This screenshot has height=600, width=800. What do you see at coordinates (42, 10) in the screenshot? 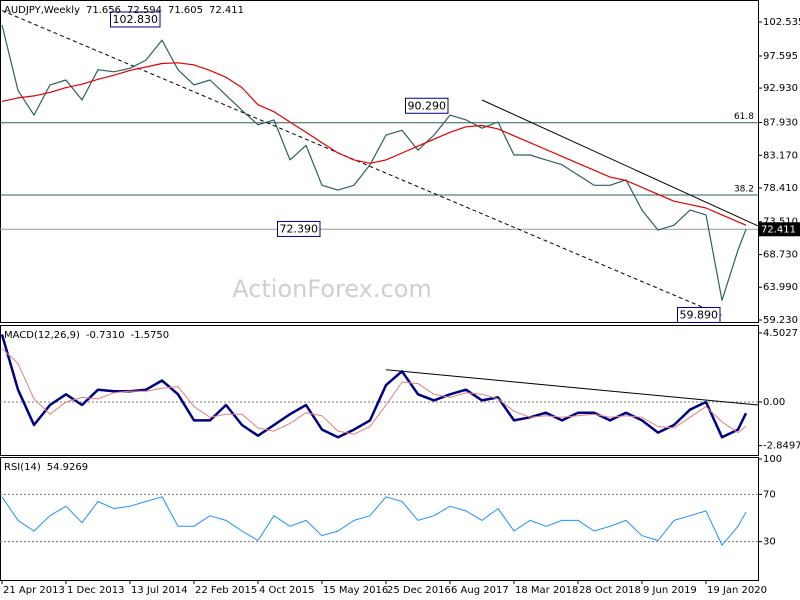
I see `panel-header: AUDJPY,Weekly` at bounding box center [42, 10].